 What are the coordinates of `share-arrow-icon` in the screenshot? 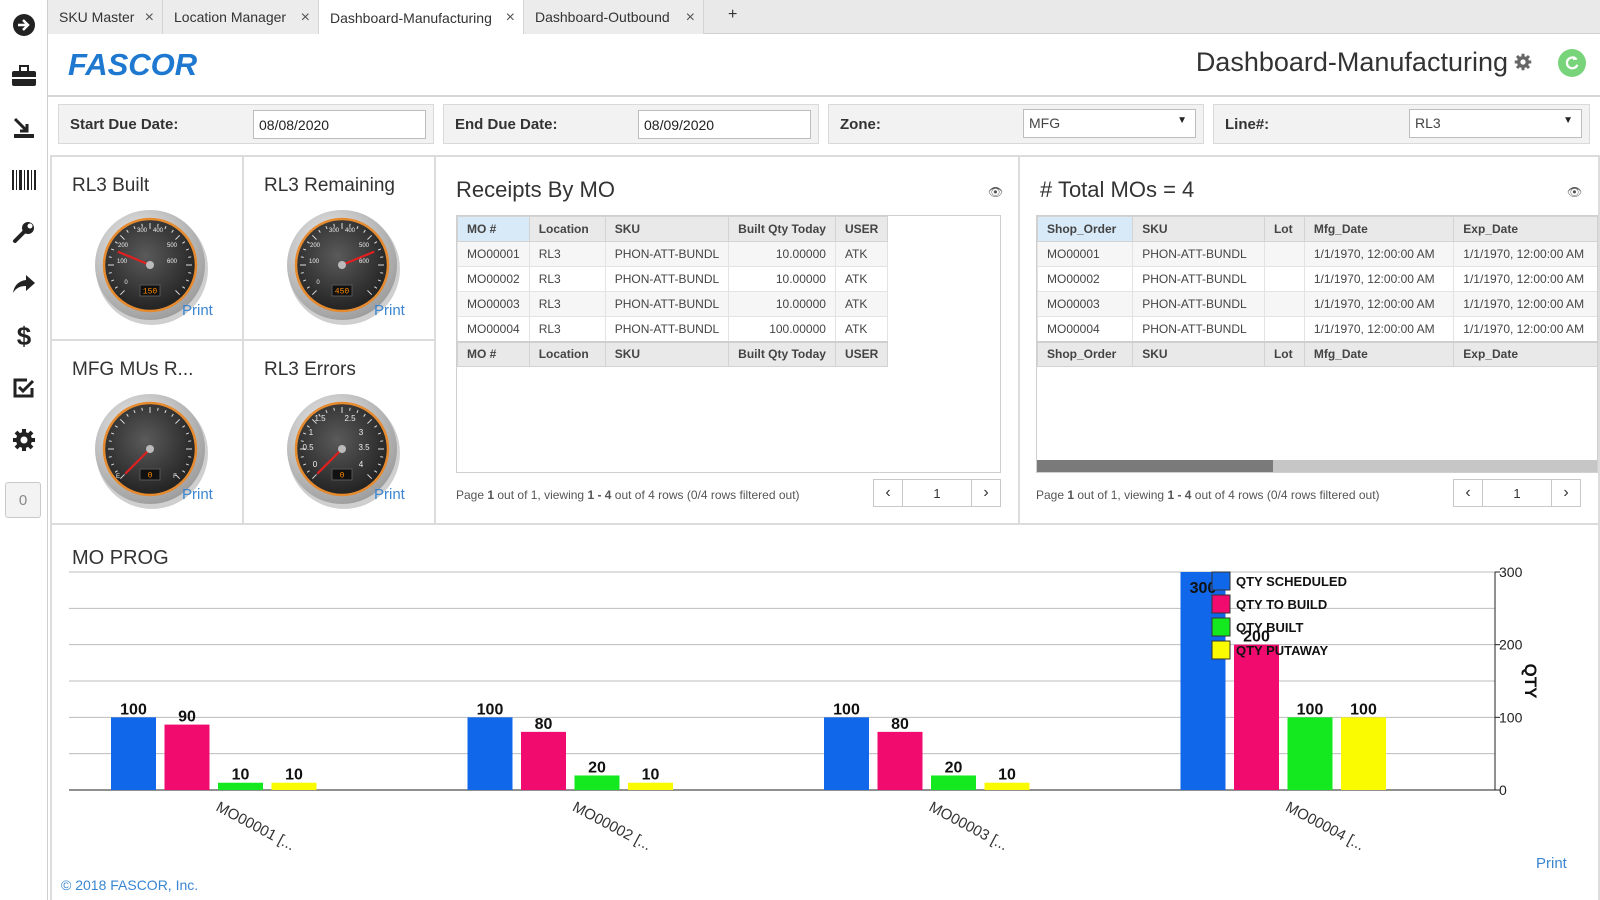 It's located at (24, 284).